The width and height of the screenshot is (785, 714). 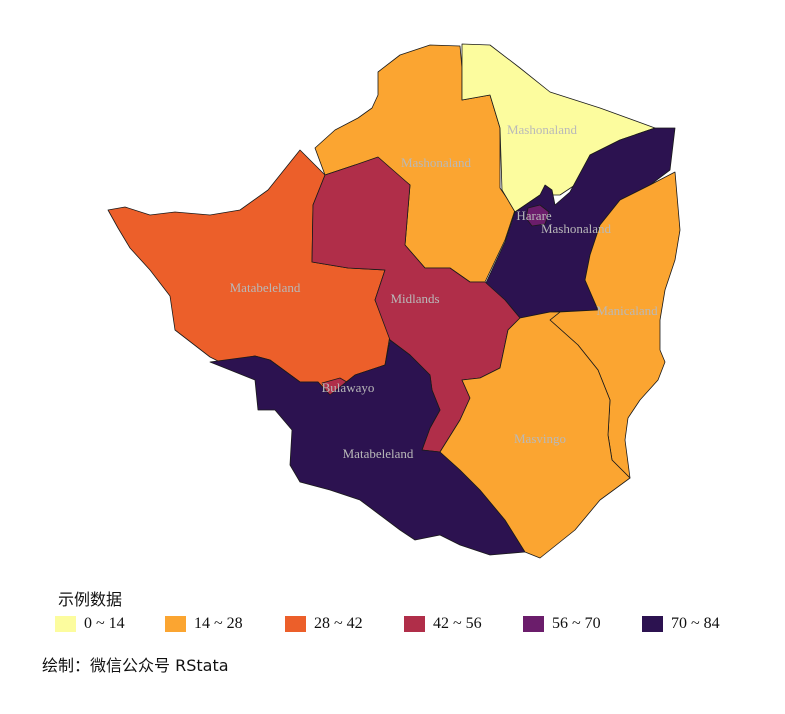 I want to click on legend-label: 70 ~ 84, so click(x=695, y=623).